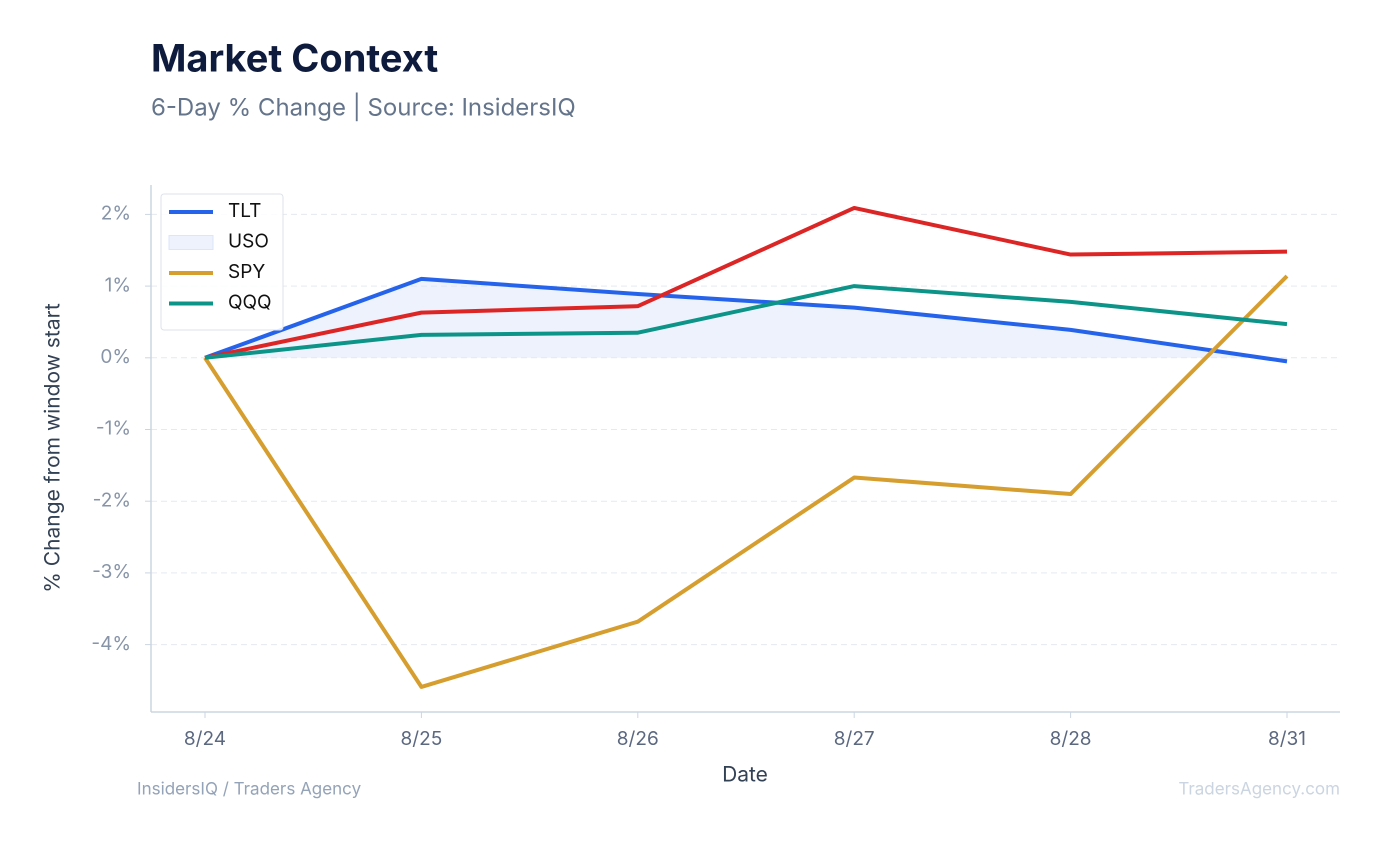  I want to click on y-tick-label: 0%, so click(115, 356).